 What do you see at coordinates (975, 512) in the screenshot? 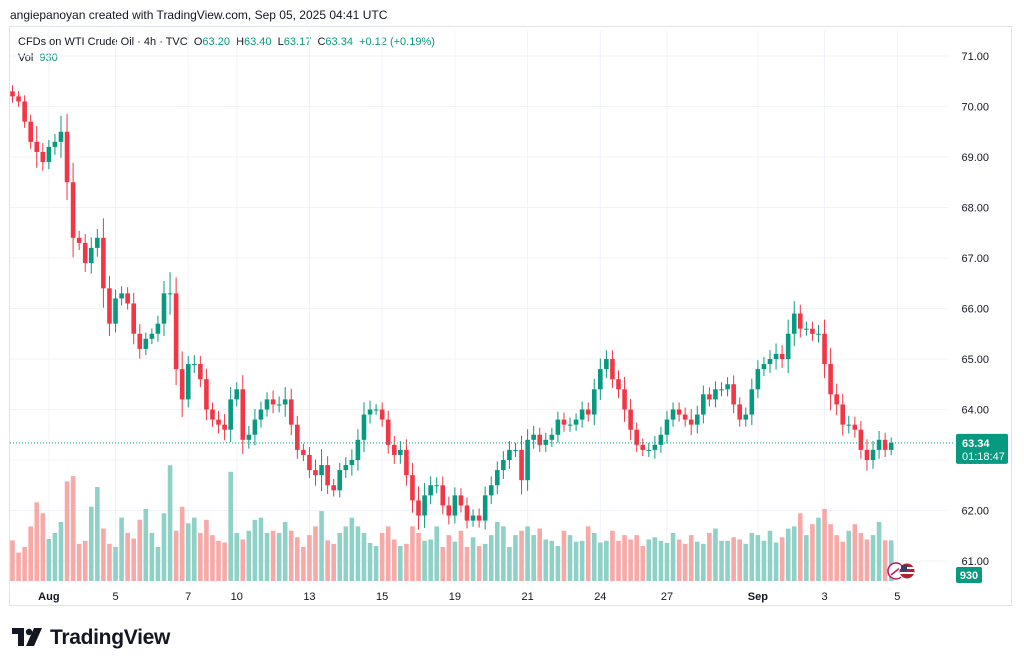
I see `y-tick-label: 62.00` at bounding box center [975, 512].